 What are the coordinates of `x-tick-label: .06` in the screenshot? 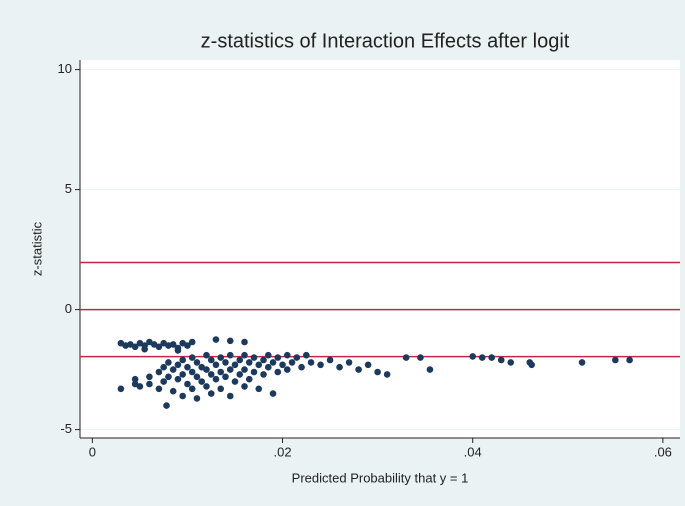 It's located at (663, 451).